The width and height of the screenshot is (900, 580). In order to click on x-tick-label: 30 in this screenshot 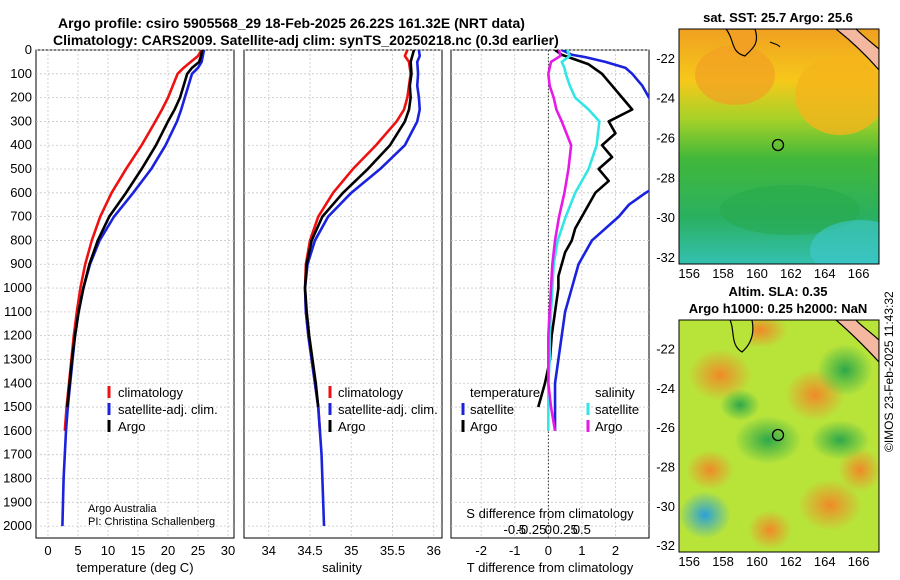, I will do `click(228, 550)`.